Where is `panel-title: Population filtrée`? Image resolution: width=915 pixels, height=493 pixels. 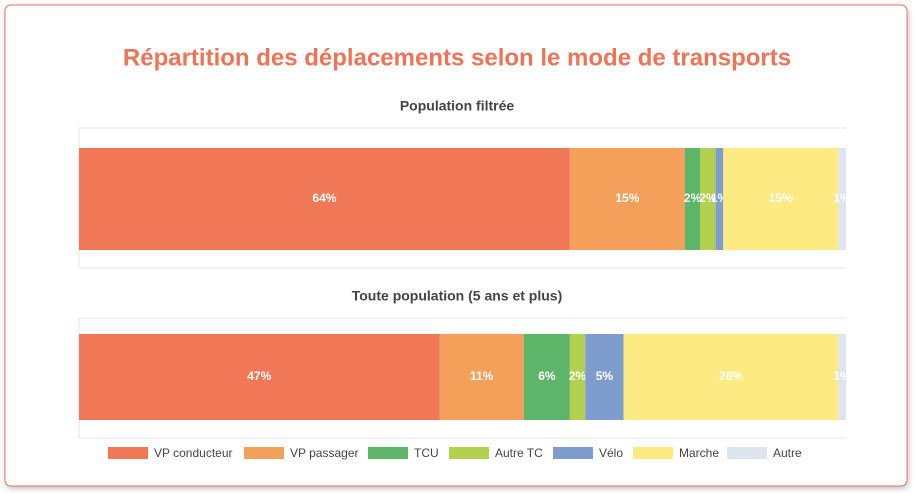
panel-title: Population filtrée is located at coordinates (457, 106).